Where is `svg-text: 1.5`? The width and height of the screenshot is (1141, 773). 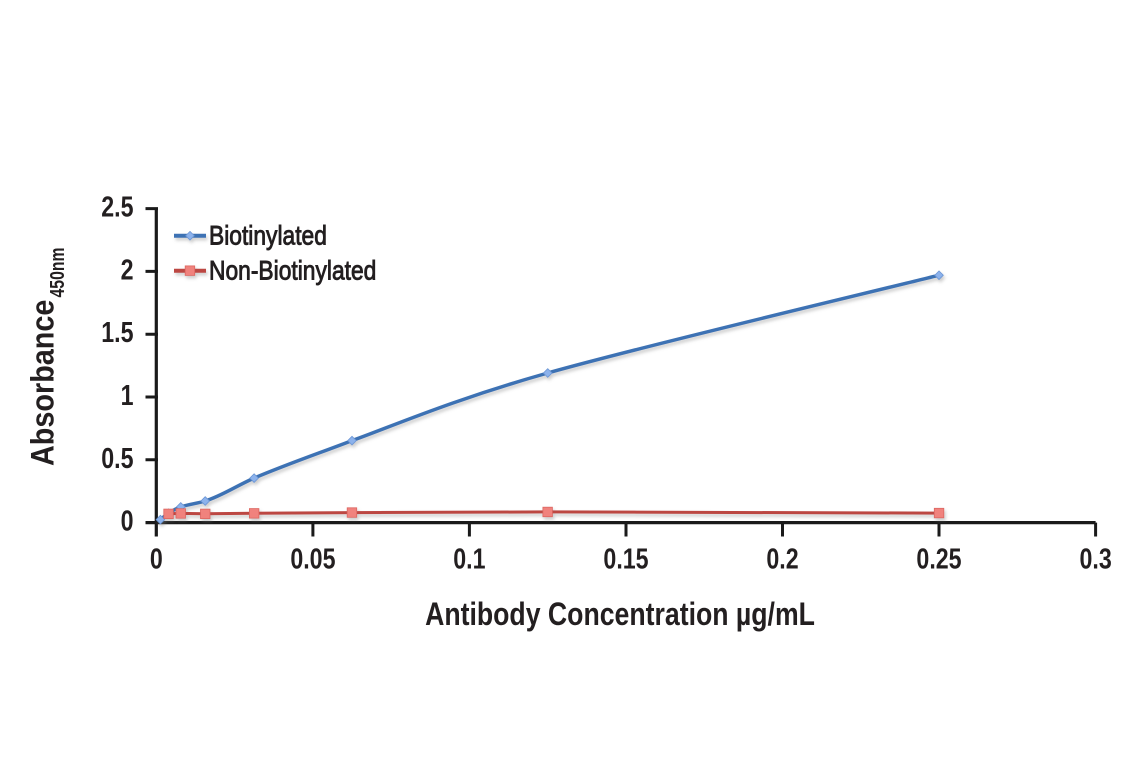
svg-text: 1.5 is located at coordinates (117, 332).